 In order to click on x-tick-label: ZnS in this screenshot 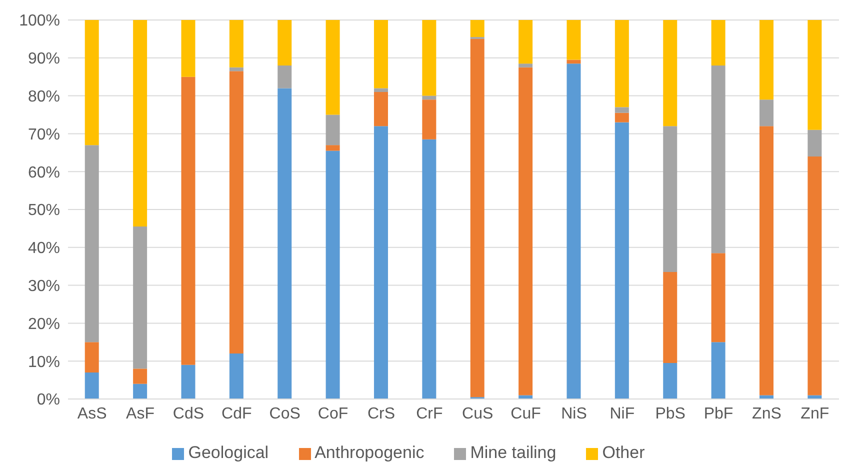, I will do `click(767, 413)`.